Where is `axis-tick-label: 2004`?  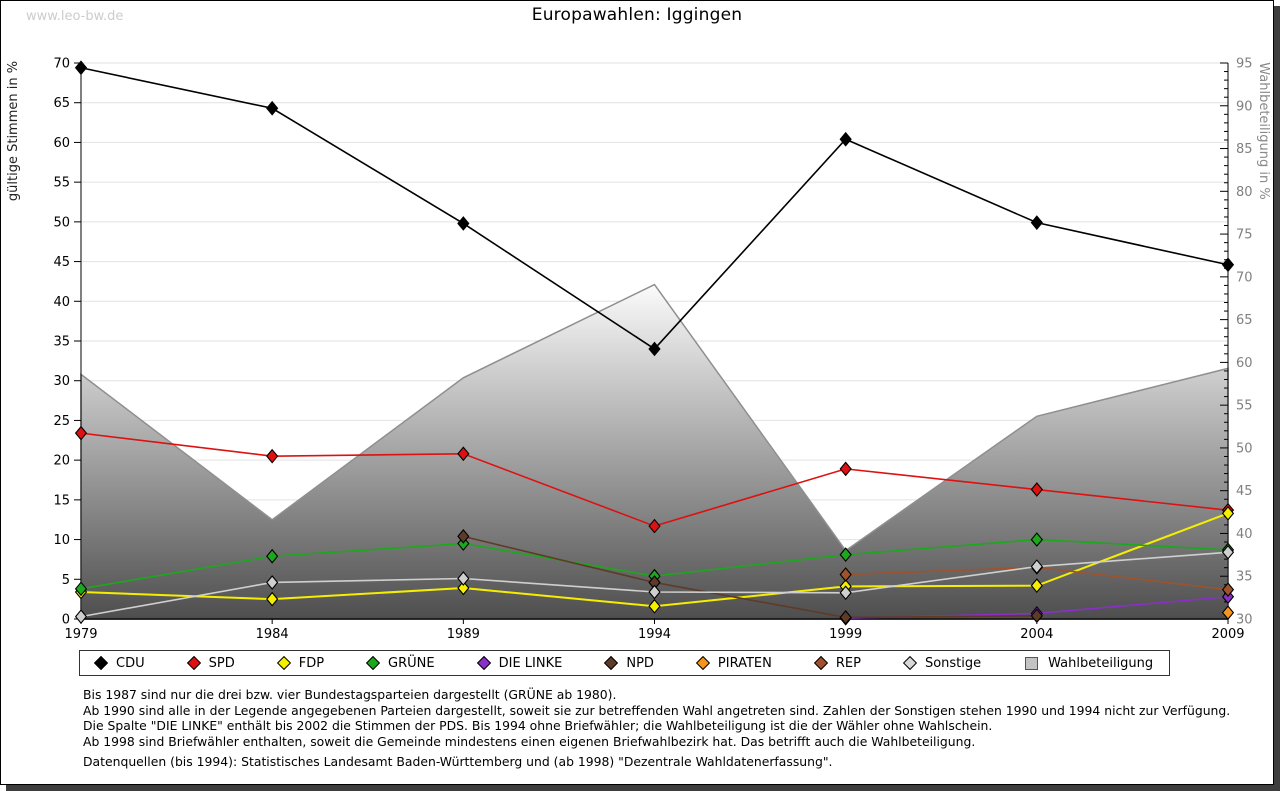
axis-tick-label: 2004 is located at coordinates (1036, 634).